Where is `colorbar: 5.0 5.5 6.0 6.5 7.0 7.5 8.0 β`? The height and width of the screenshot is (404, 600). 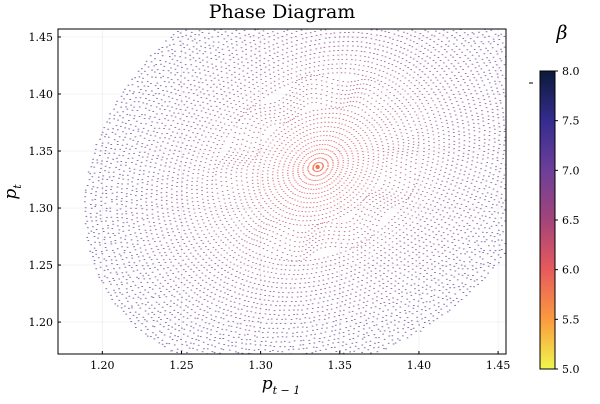 colorbar: 5.0 5.5 6.0 6.5 7.0 7.5 8.0 β is located at coordinates (559, 199).